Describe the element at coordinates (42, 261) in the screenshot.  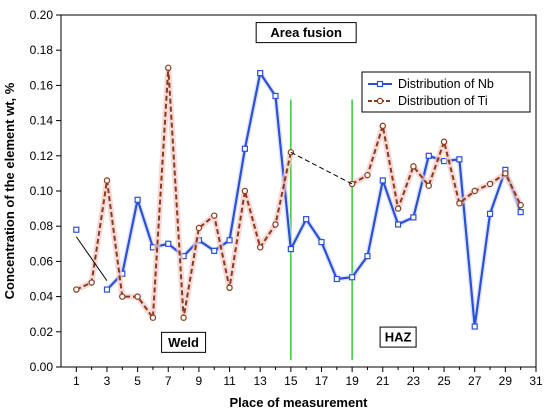
I see `y-tick-label: 0.06` at that location.